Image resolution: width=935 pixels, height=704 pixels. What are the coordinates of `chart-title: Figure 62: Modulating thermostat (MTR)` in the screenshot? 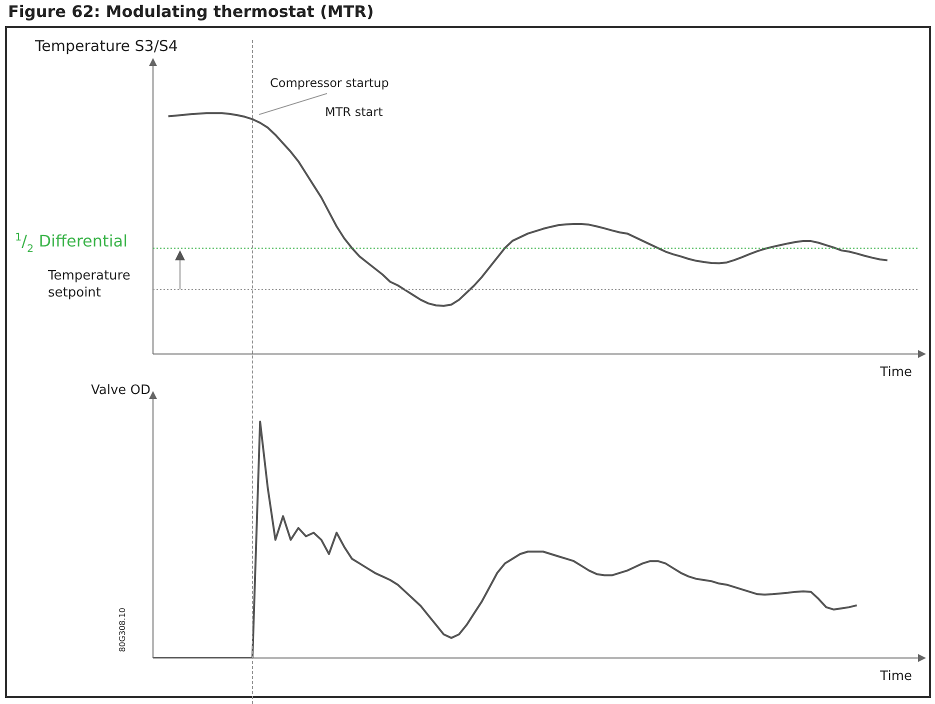 It's located at (191, 12).